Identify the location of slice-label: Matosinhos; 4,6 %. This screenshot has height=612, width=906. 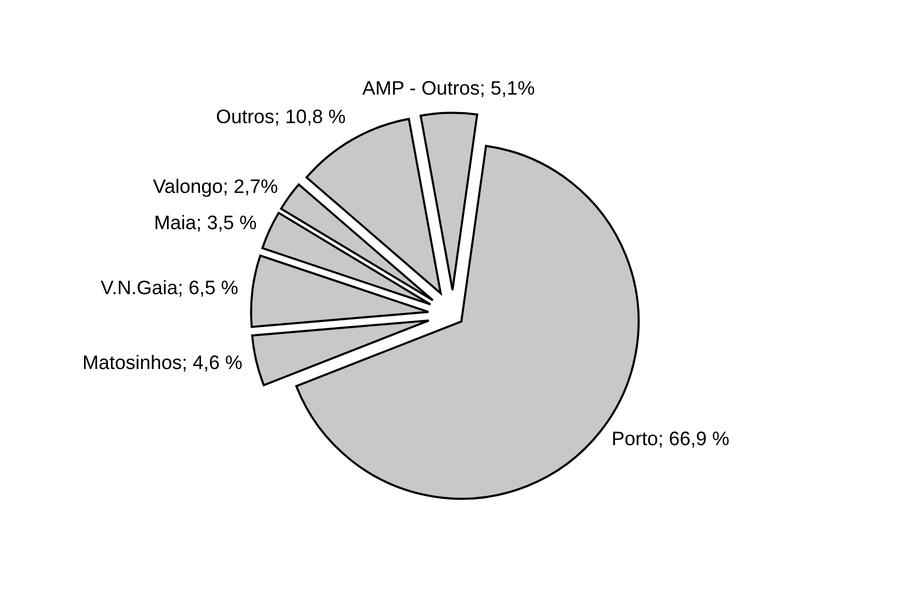
(163, 363).